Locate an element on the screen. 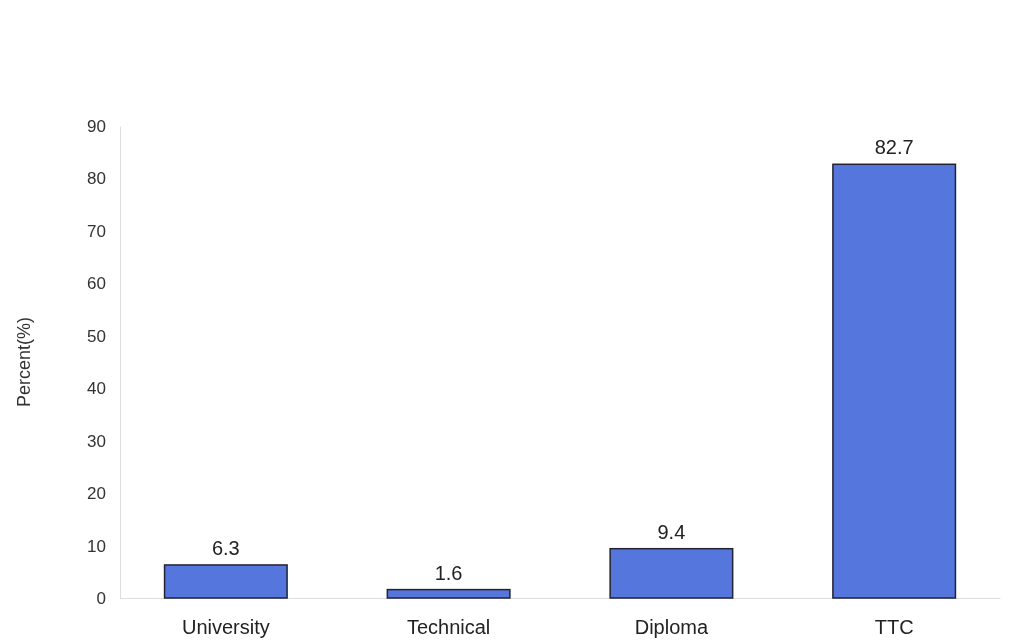 The image size is (1020, 642). y-tick-label: 40 is located at coordinates (96, 389).